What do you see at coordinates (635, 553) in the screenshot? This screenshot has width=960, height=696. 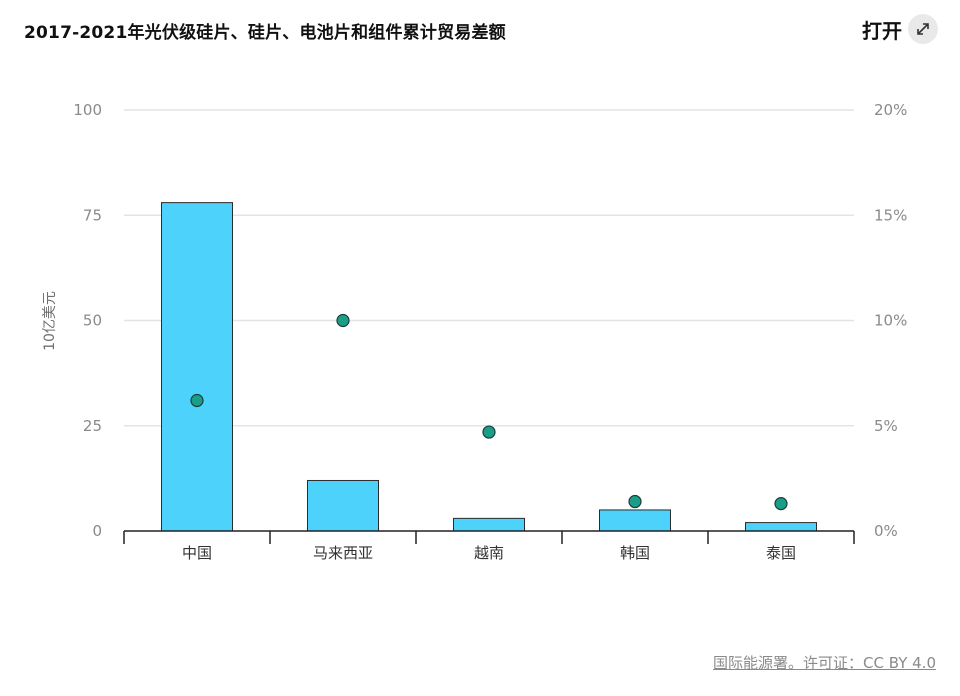 I see `category-label: 韩国` at bounding box center [635, 553].